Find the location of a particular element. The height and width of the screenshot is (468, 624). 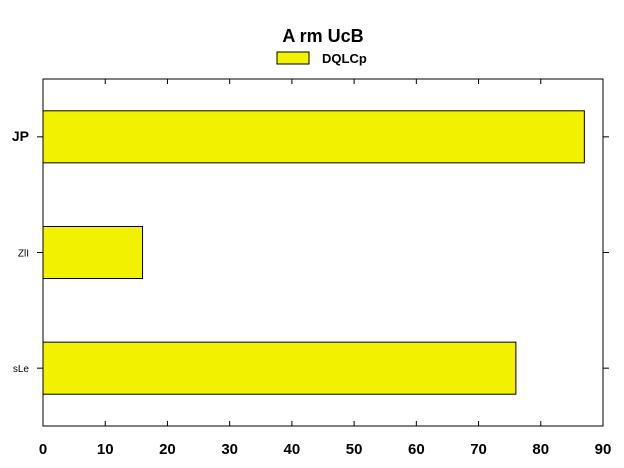

x-tick-label: 30 is located at coordinates (229, 449).